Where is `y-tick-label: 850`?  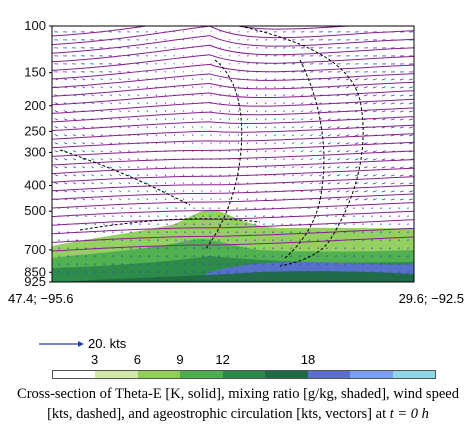 y-tick-label: 850 is located at coordinates (35, 271).